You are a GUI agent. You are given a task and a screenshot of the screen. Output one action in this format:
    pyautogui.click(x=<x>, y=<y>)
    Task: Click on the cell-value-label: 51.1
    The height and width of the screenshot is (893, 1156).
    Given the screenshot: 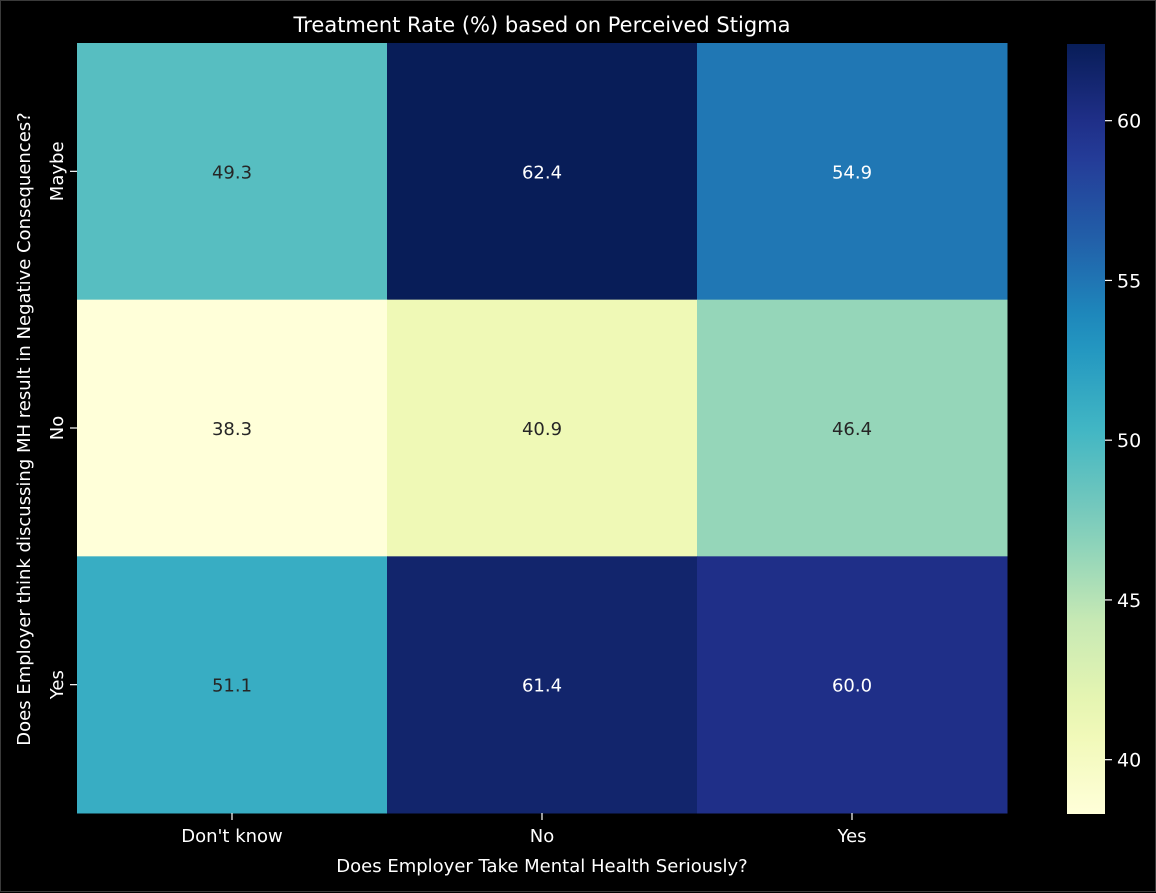 What is the action you would take?
    pyautogui.click(x=232, y=686)
    